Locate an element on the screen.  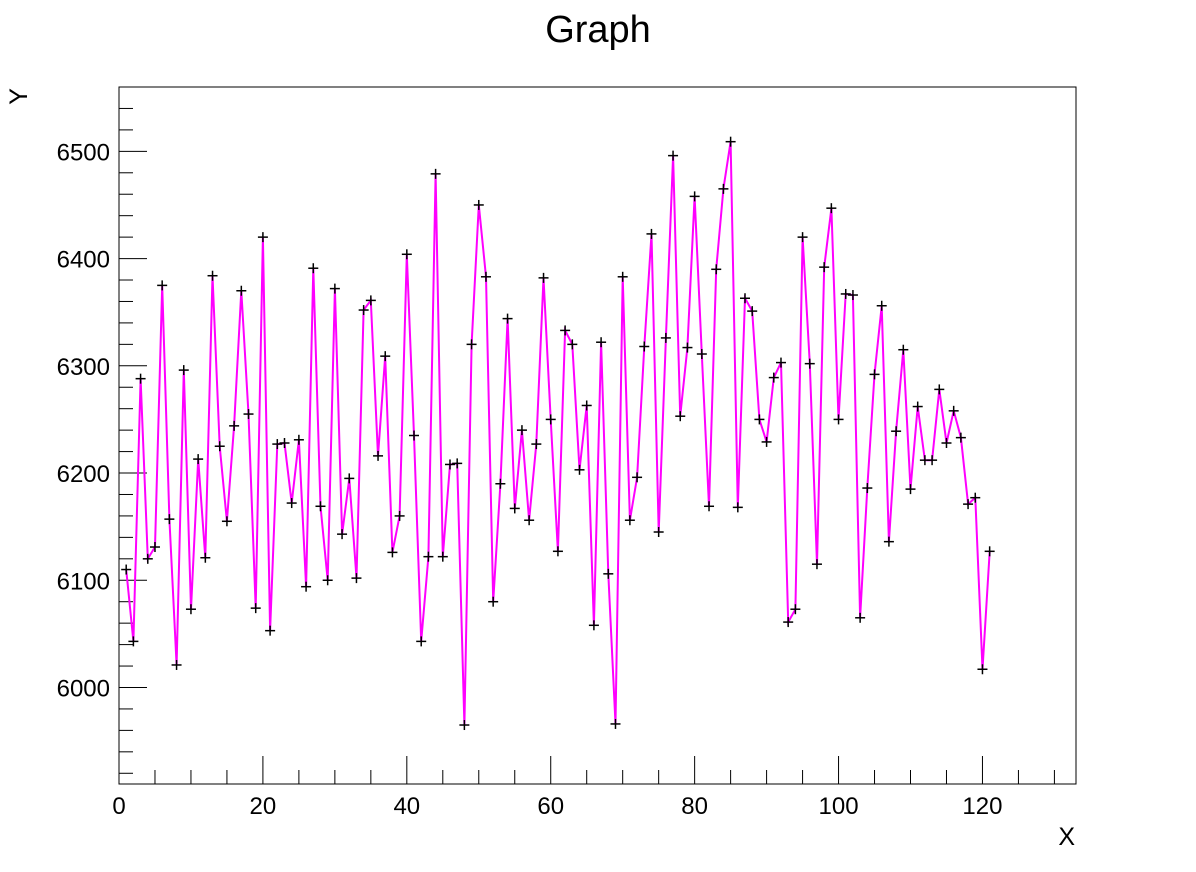
y-tick-label: 6200 is located at coordinates (83, 474).